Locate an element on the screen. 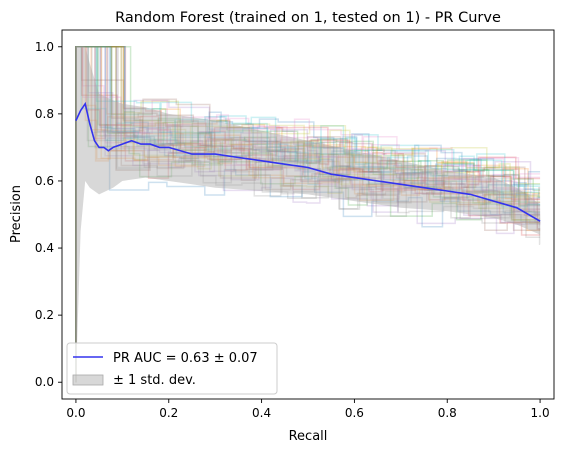 This screenshot has width=567, height=453. y-tick-label: 0.4 is located at coordinates (44, 248).